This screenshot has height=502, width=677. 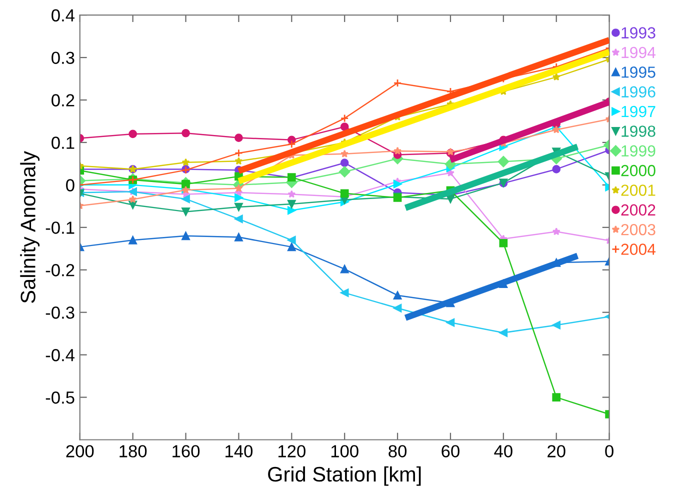 I want to click on x-tick-label: 200, so click(x=80, y=451).